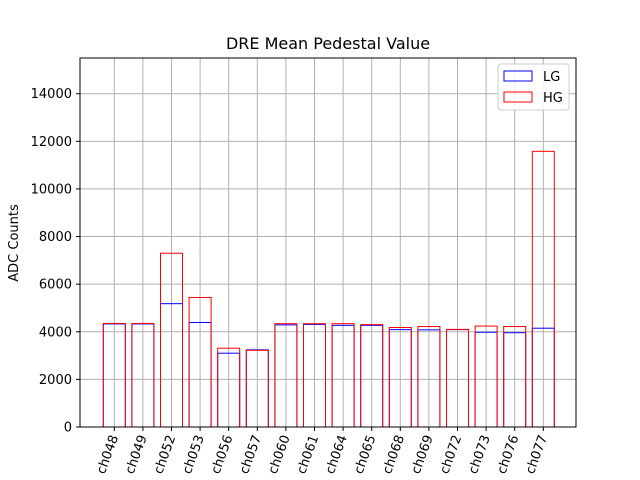 Image resolution: width=640 pixels, height=480 pixels. What do you see at coordinates (55, 332) in the screenshot?
I see `y-tick-label: 4000` at bounding box center [55, 332].